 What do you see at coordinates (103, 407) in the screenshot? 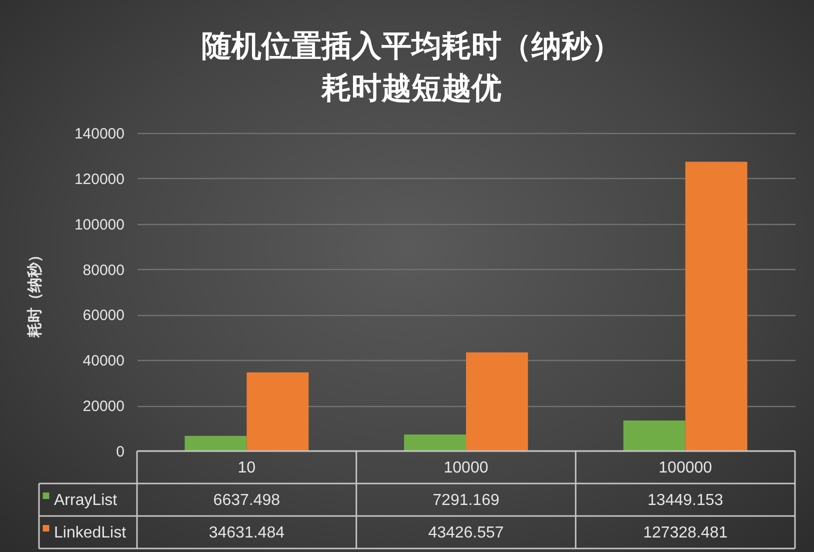
I see `y-tick-label: 20000` at bounding box center [103, 407].